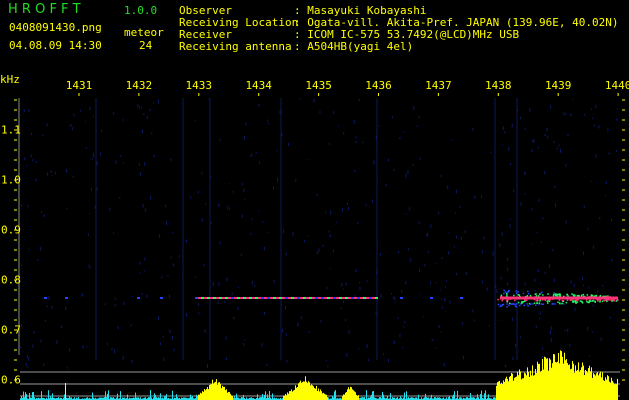 The width and height of the screenshot is (629, 400). I want to click on echo-segment, so click(214, 298).